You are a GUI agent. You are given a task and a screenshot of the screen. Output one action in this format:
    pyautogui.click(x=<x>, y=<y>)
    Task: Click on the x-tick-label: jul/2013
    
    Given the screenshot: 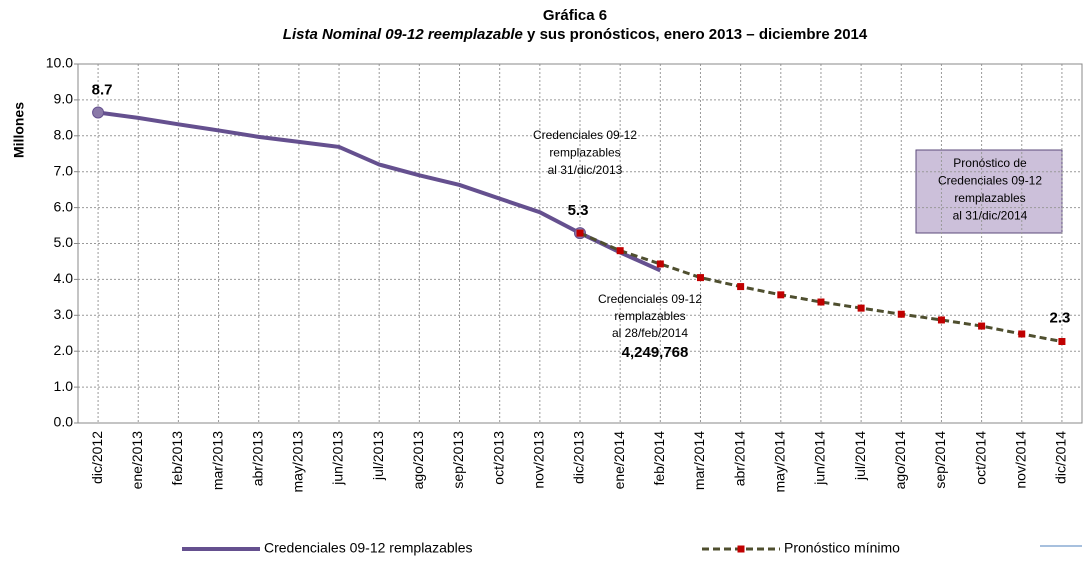 What is the action you would take?
    pyautogui.click(x=378, y=456)
    